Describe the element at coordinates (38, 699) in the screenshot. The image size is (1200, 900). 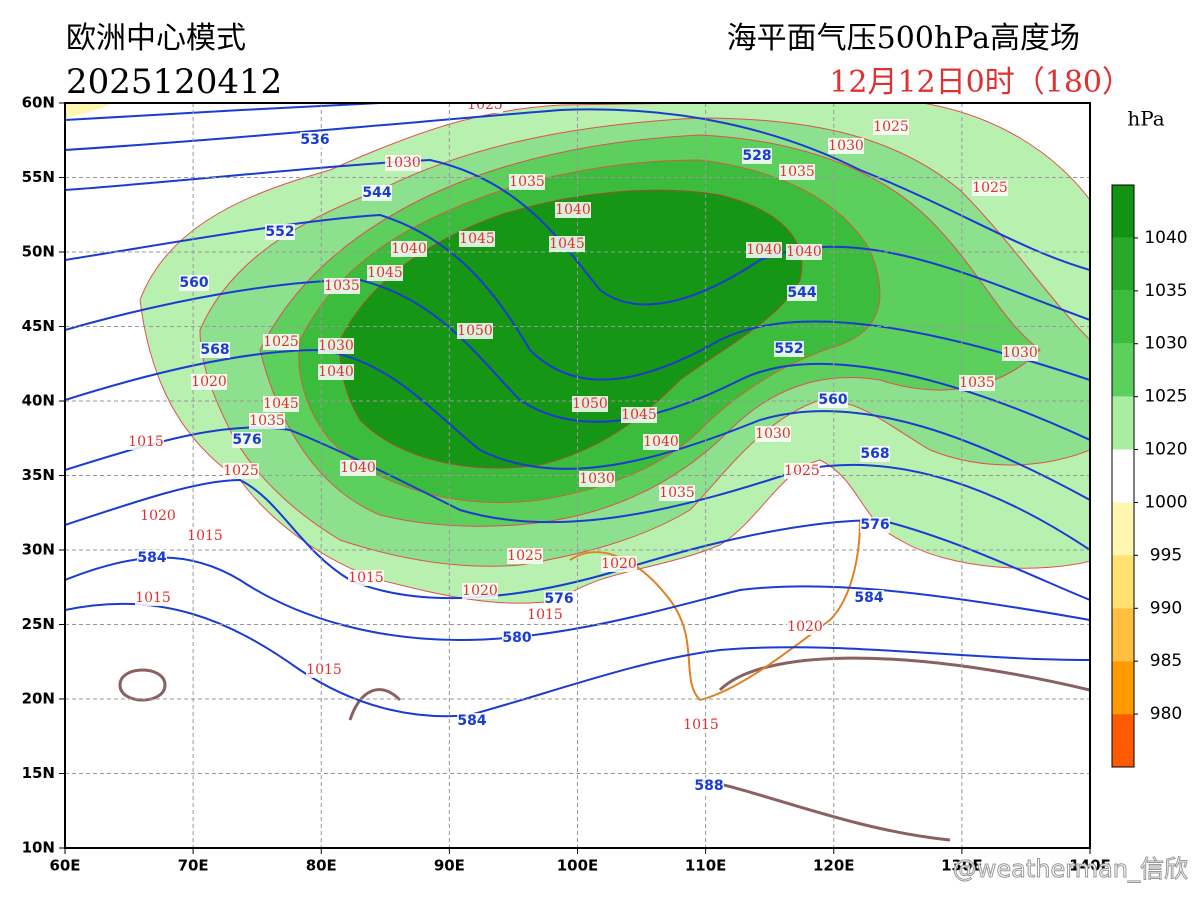
I see `y-tick-label: 20N` at that location.